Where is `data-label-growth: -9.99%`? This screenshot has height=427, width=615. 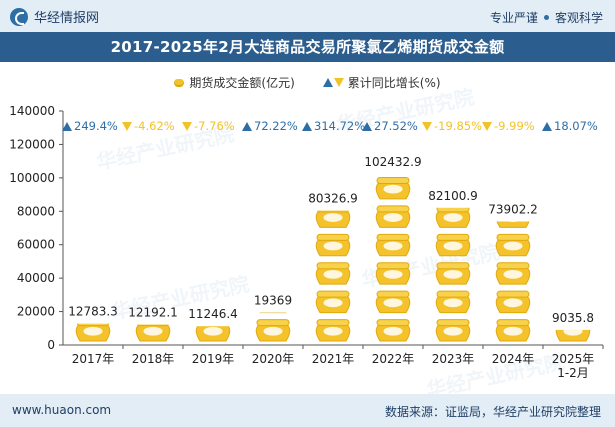
data-label-growth: -9.99% is located at coordinates (514, 126).